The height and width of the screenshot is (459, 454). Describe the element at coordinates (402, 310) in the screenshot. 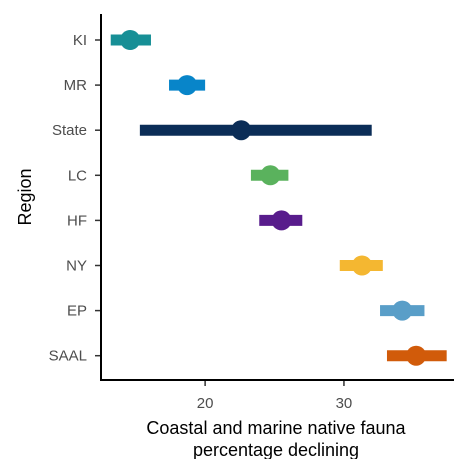

I see `point-ep` at that location.